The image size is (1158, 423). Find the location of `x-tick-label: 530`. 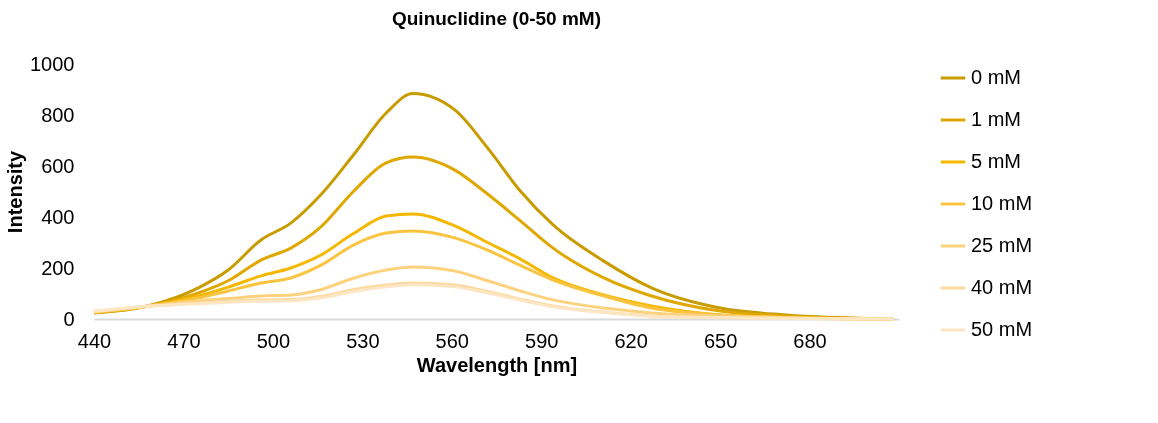

x-tick-label: 530 is located at coordinates (363, 340).